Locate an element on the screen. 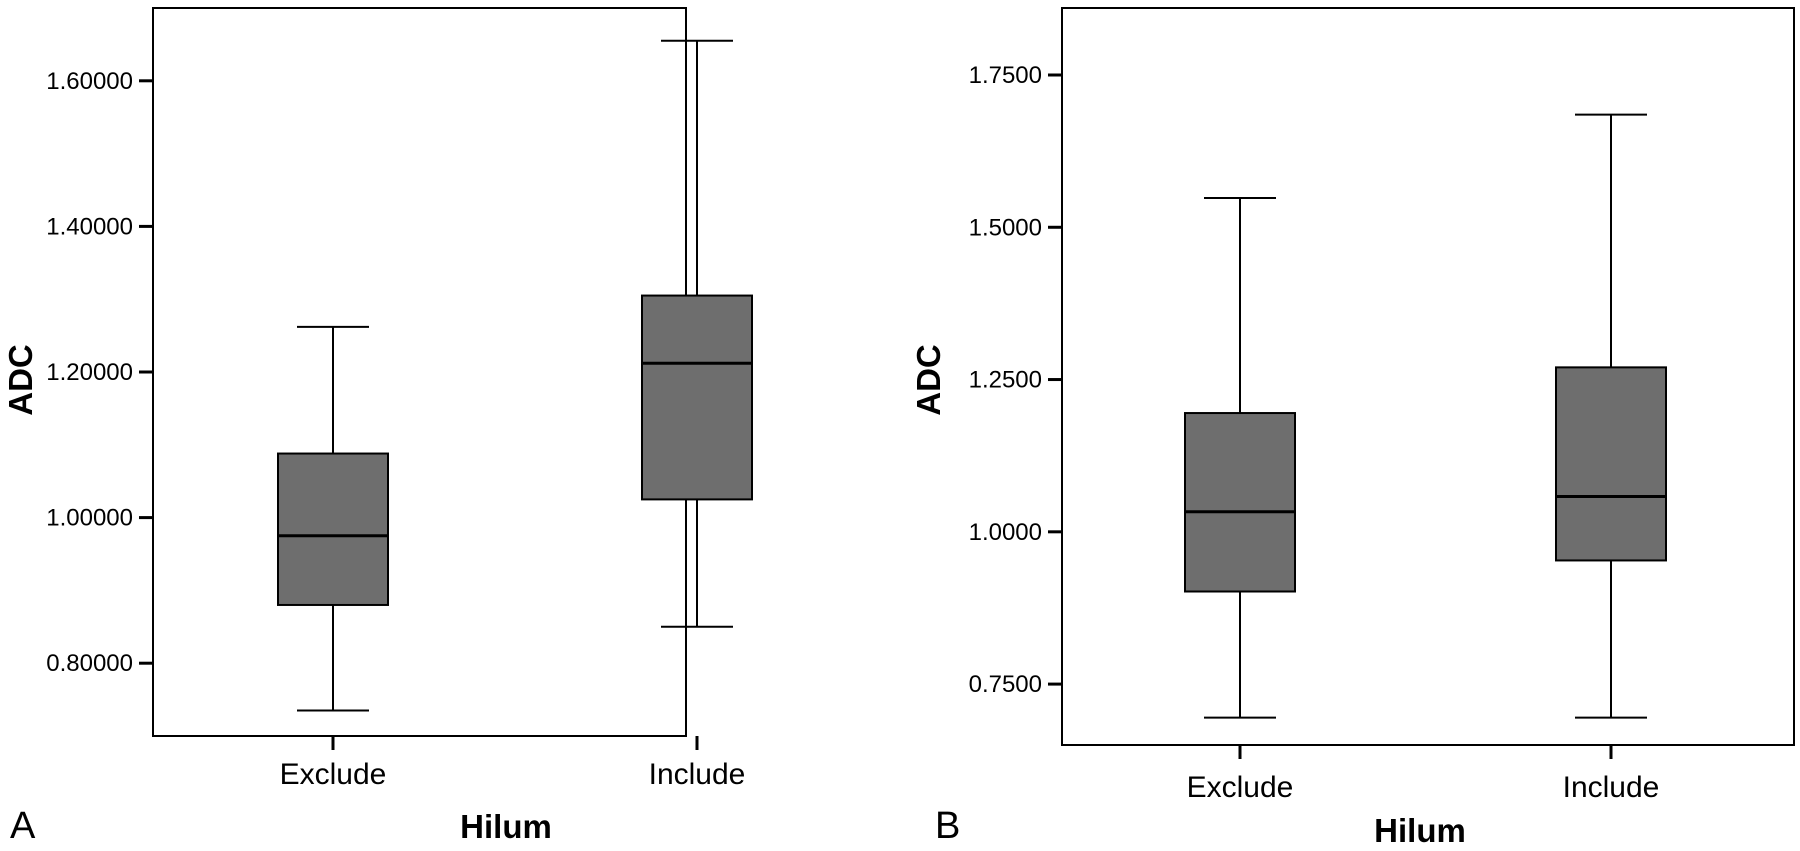  y-tick-label: 1.40000 is located at coordinates (89, 226).